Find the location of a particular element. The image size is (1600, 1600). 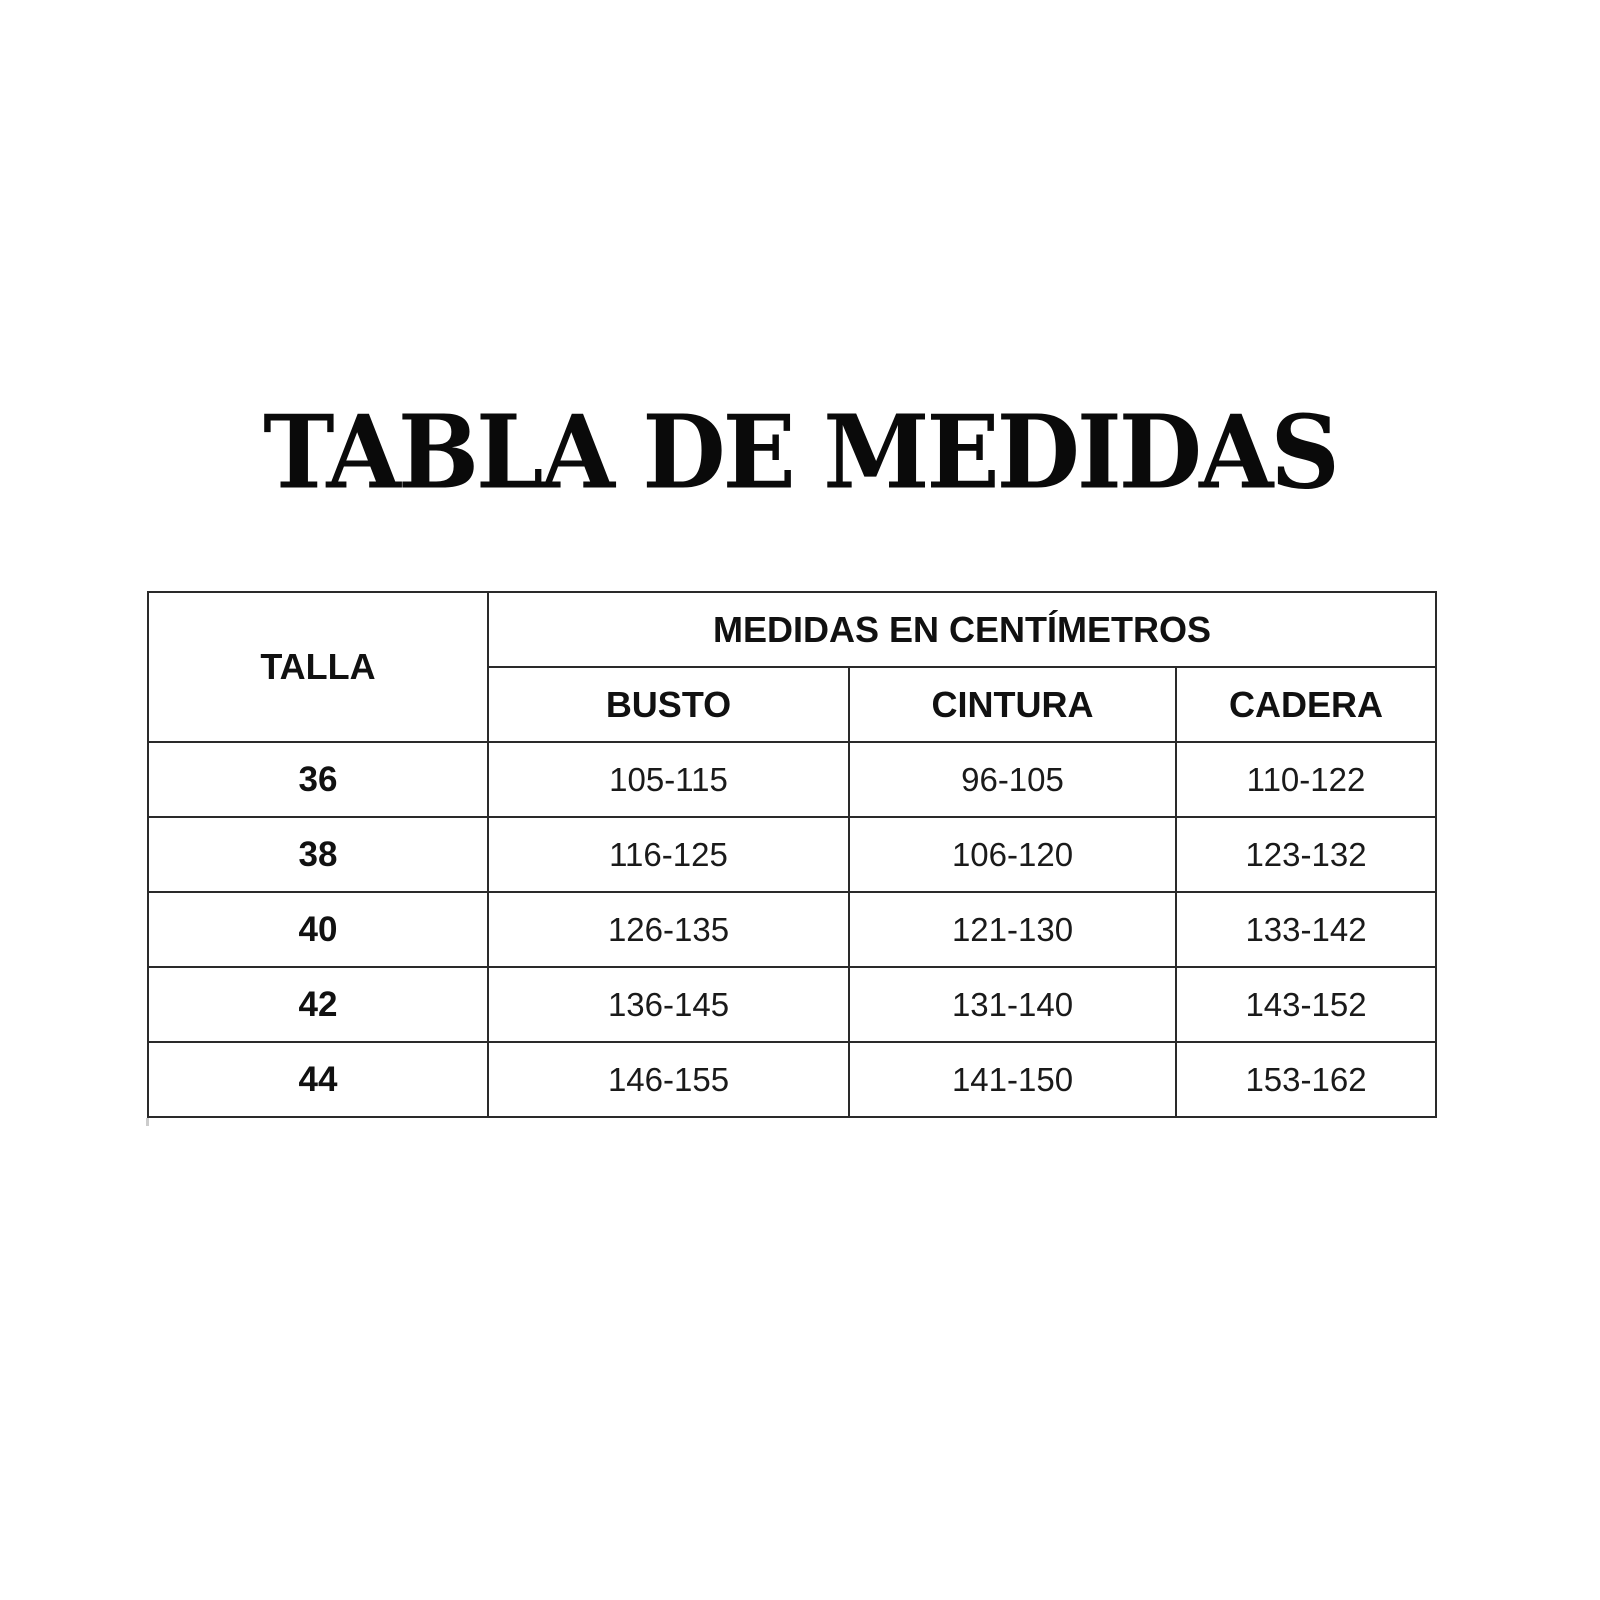

busto-cell: 116-125 is located at coordinates (668, 854).